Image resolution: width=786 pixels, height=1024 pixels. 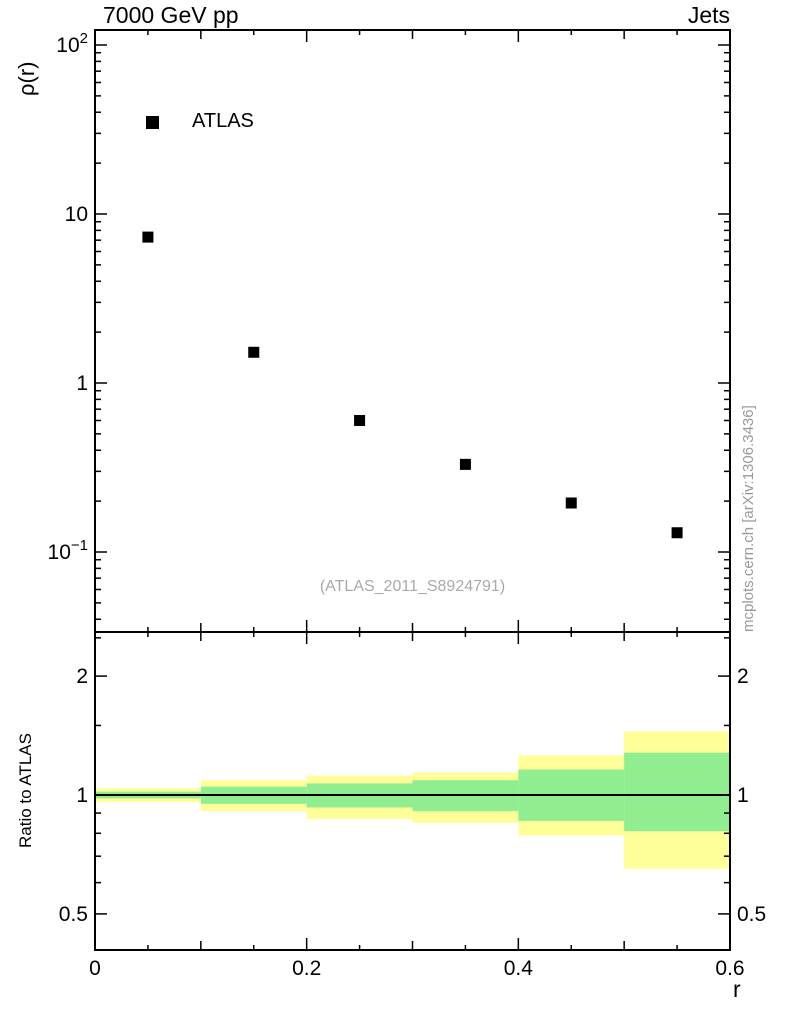 I want to click on svg-text: 0, so click(x=95, y=968).